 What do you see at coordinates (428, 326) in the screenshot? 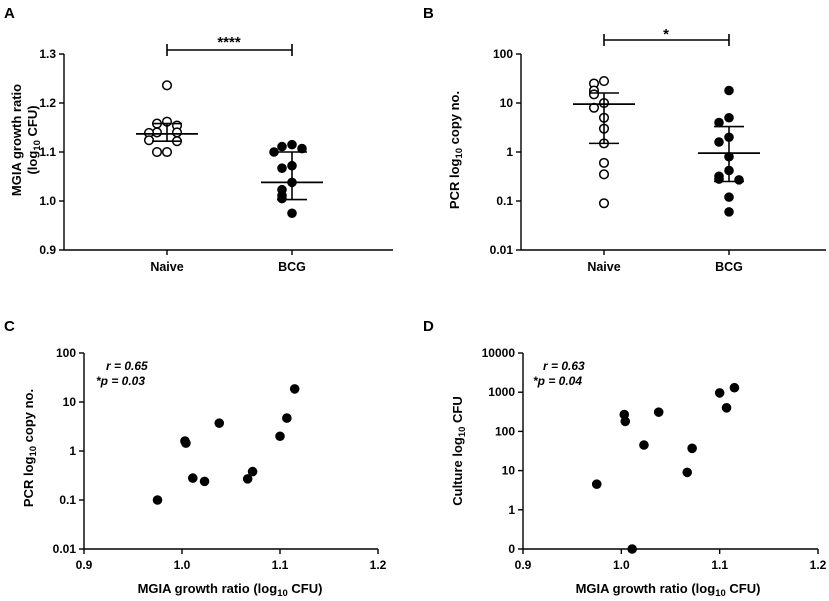
I see `panel-label-d: D` at bounding box center [428, 326].